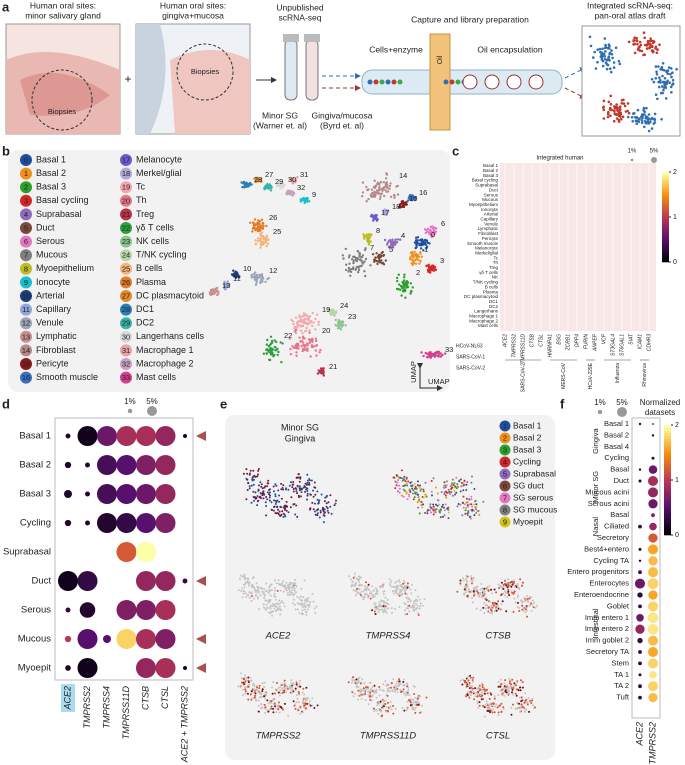 This screenshot has height=765, width=685. What do you see at coordinates (126, 336) in the screenshot?
I see `legend-id: 30` at bounding box center [126, 336].